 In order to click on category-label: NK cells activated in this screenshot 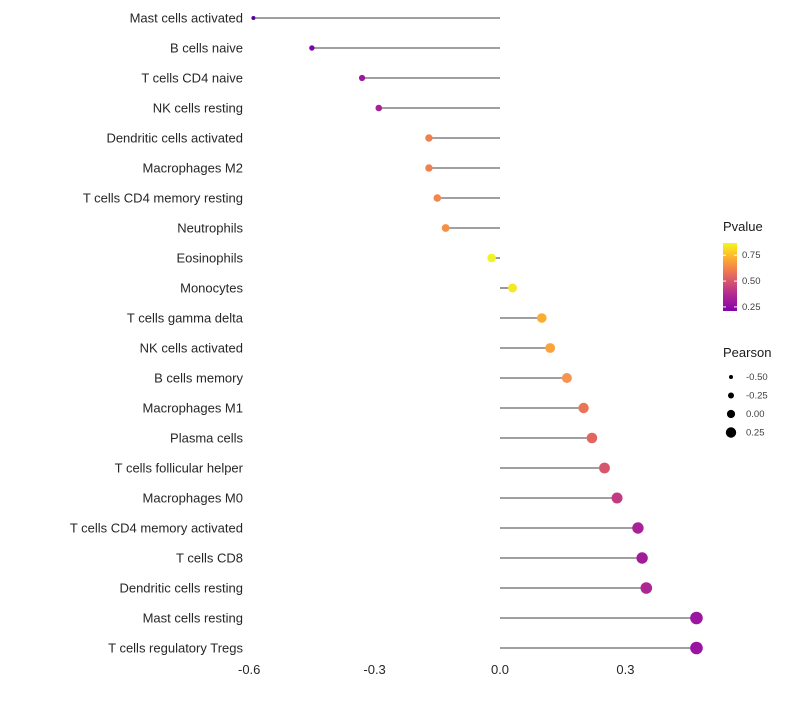, I will do `click(191, 348)`.